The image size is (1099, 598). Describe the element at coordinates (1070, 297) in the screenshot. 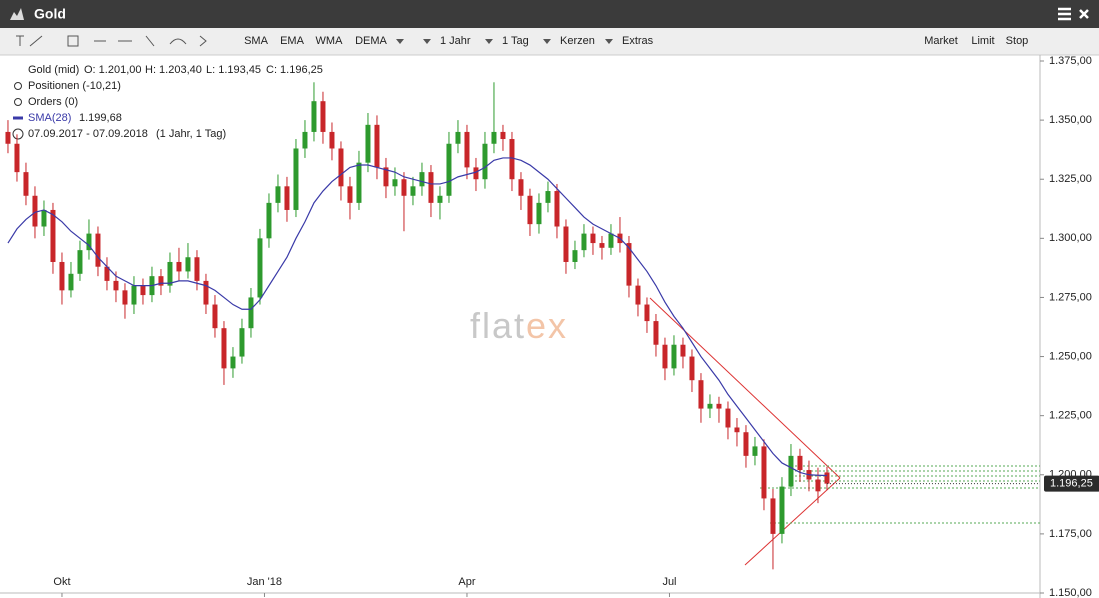

I see `y-tick-label: 1.275,00` at that location.